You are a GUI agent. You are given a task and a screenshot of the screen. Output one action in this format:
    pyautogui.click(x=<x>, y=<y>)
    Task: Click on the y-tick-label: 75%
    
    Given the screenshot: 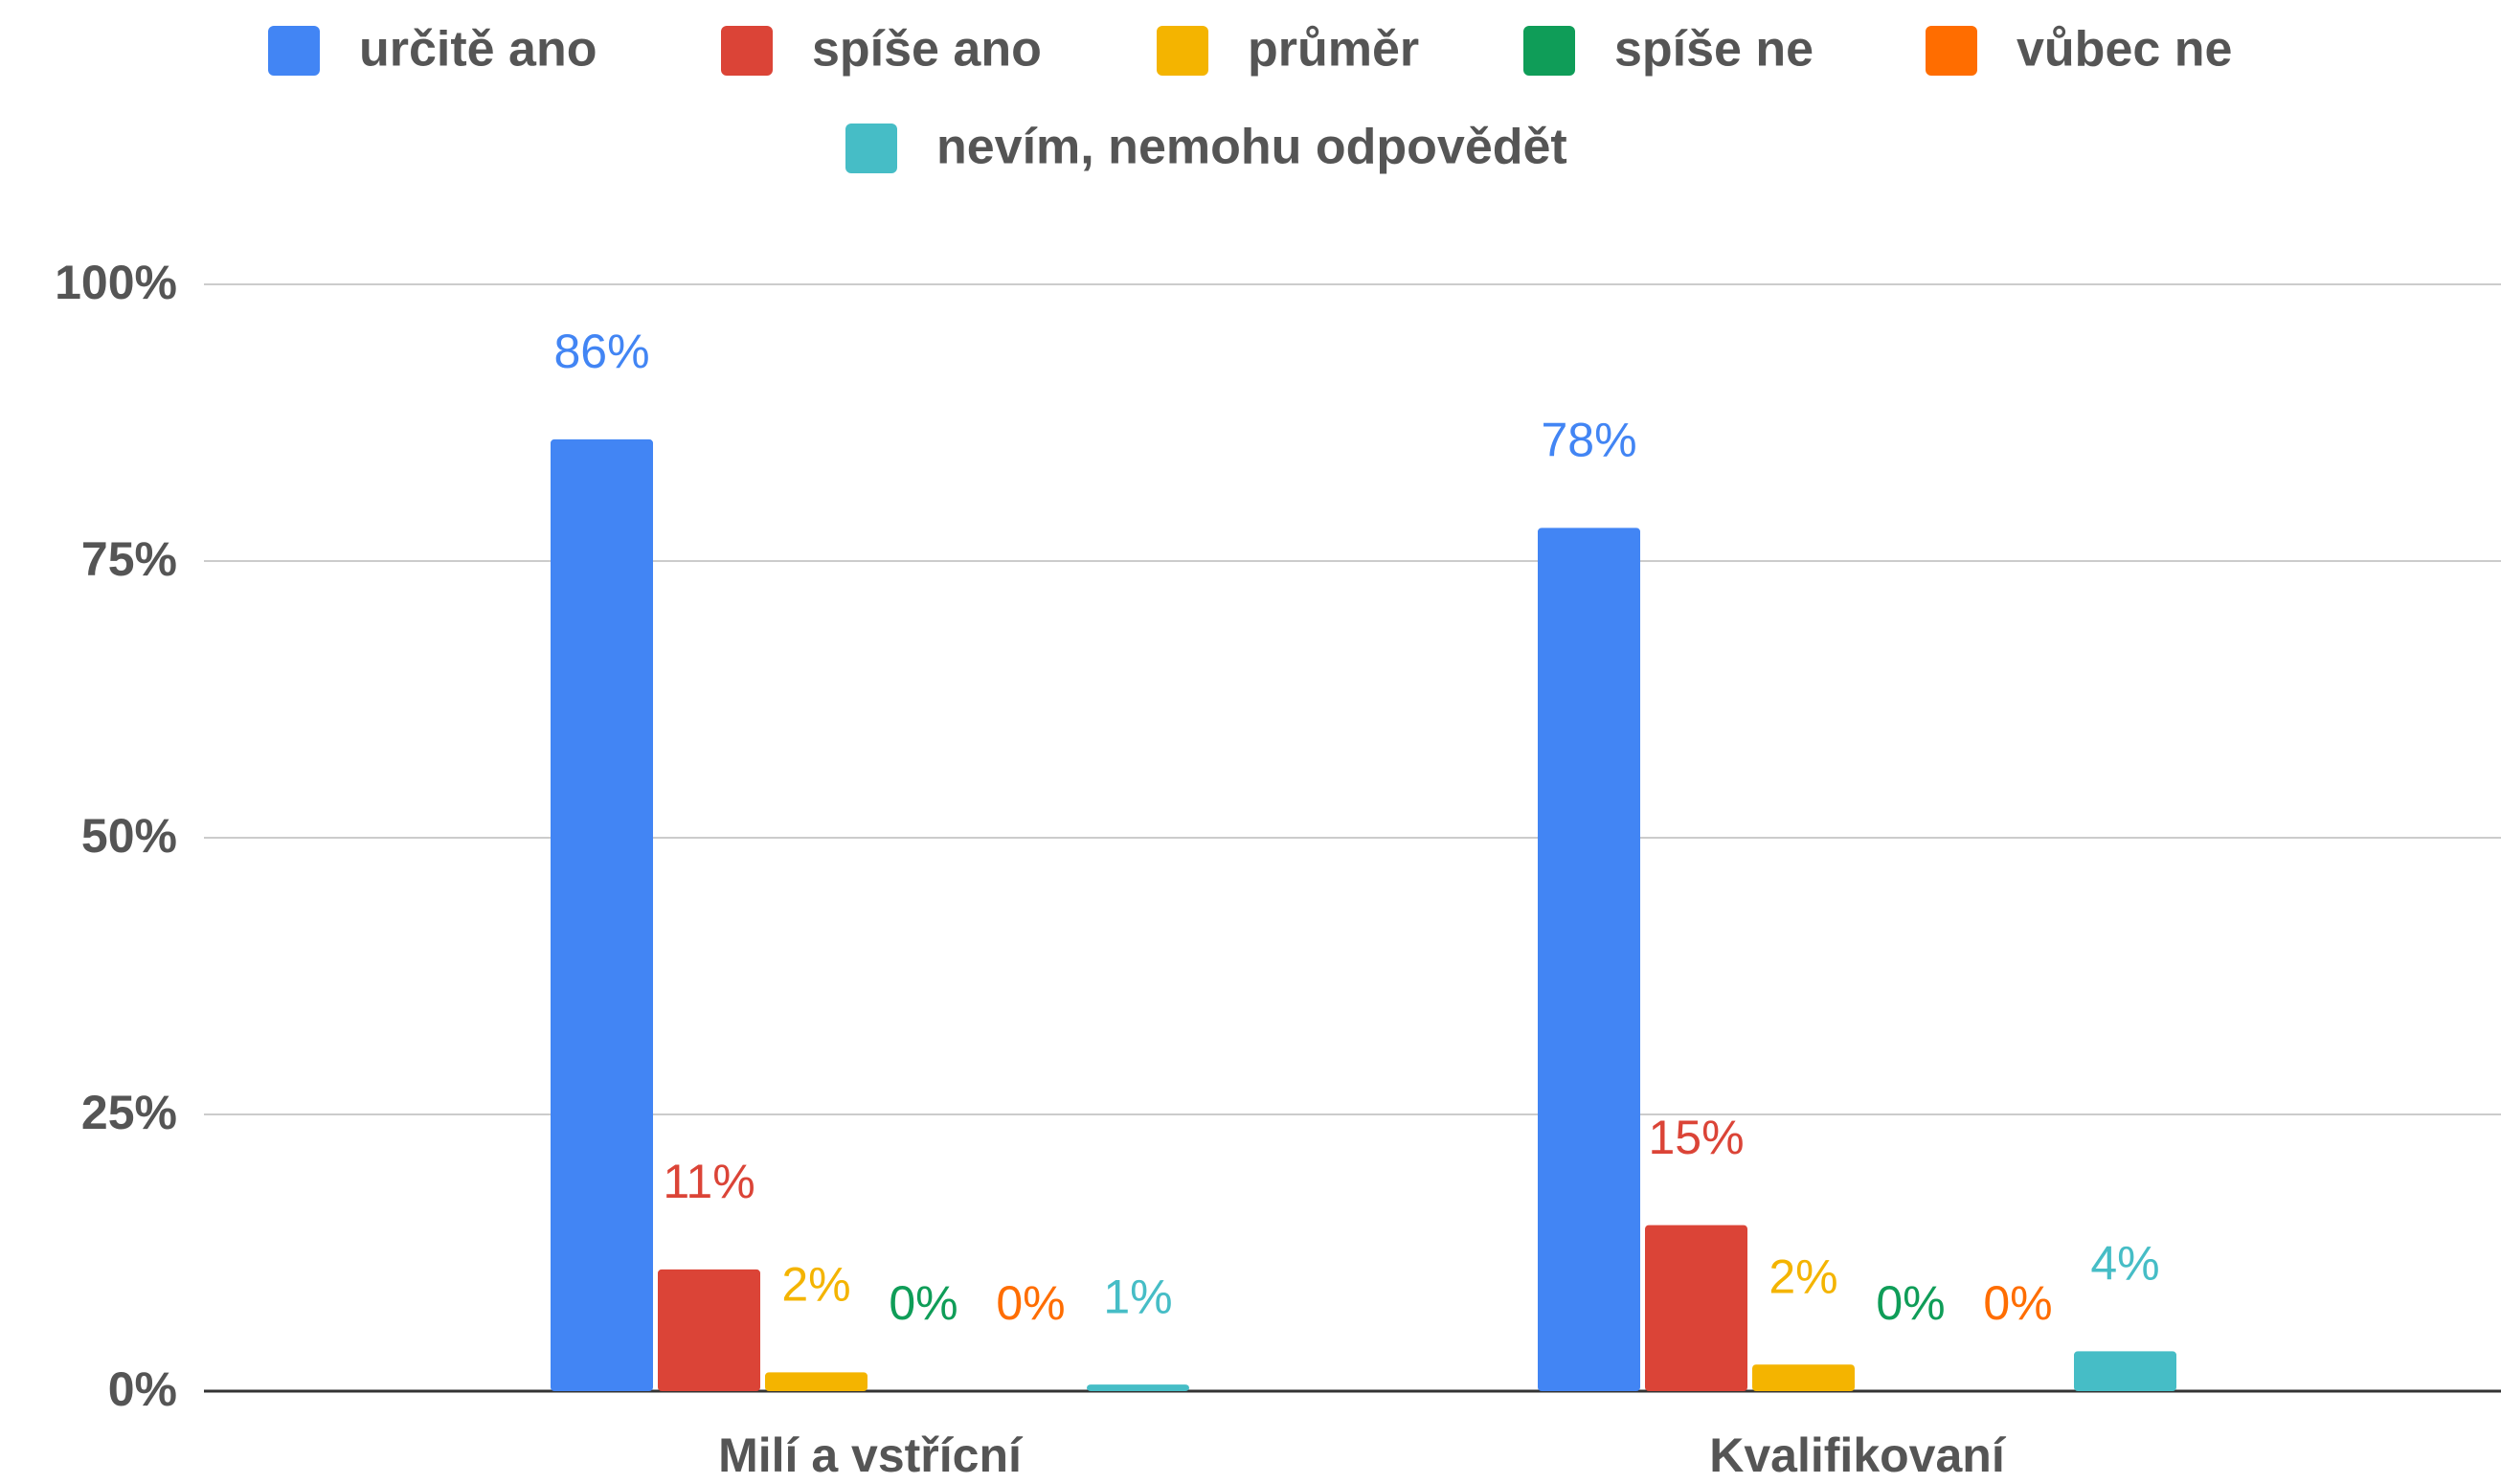 What is the action you would take?
    pyautogui.click(x=129, y=559)
    